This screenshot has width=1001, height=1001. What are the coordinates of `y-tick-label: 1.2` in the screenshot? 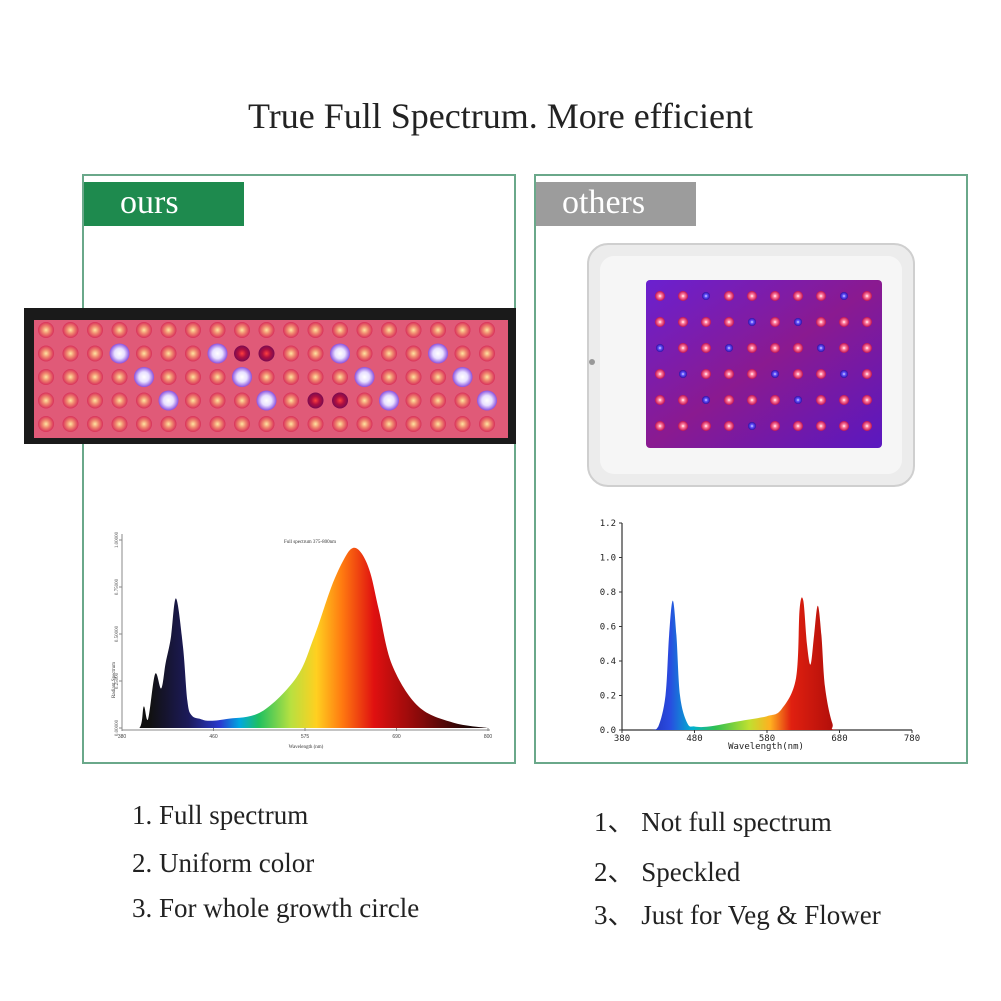 It's located at (608, 524).